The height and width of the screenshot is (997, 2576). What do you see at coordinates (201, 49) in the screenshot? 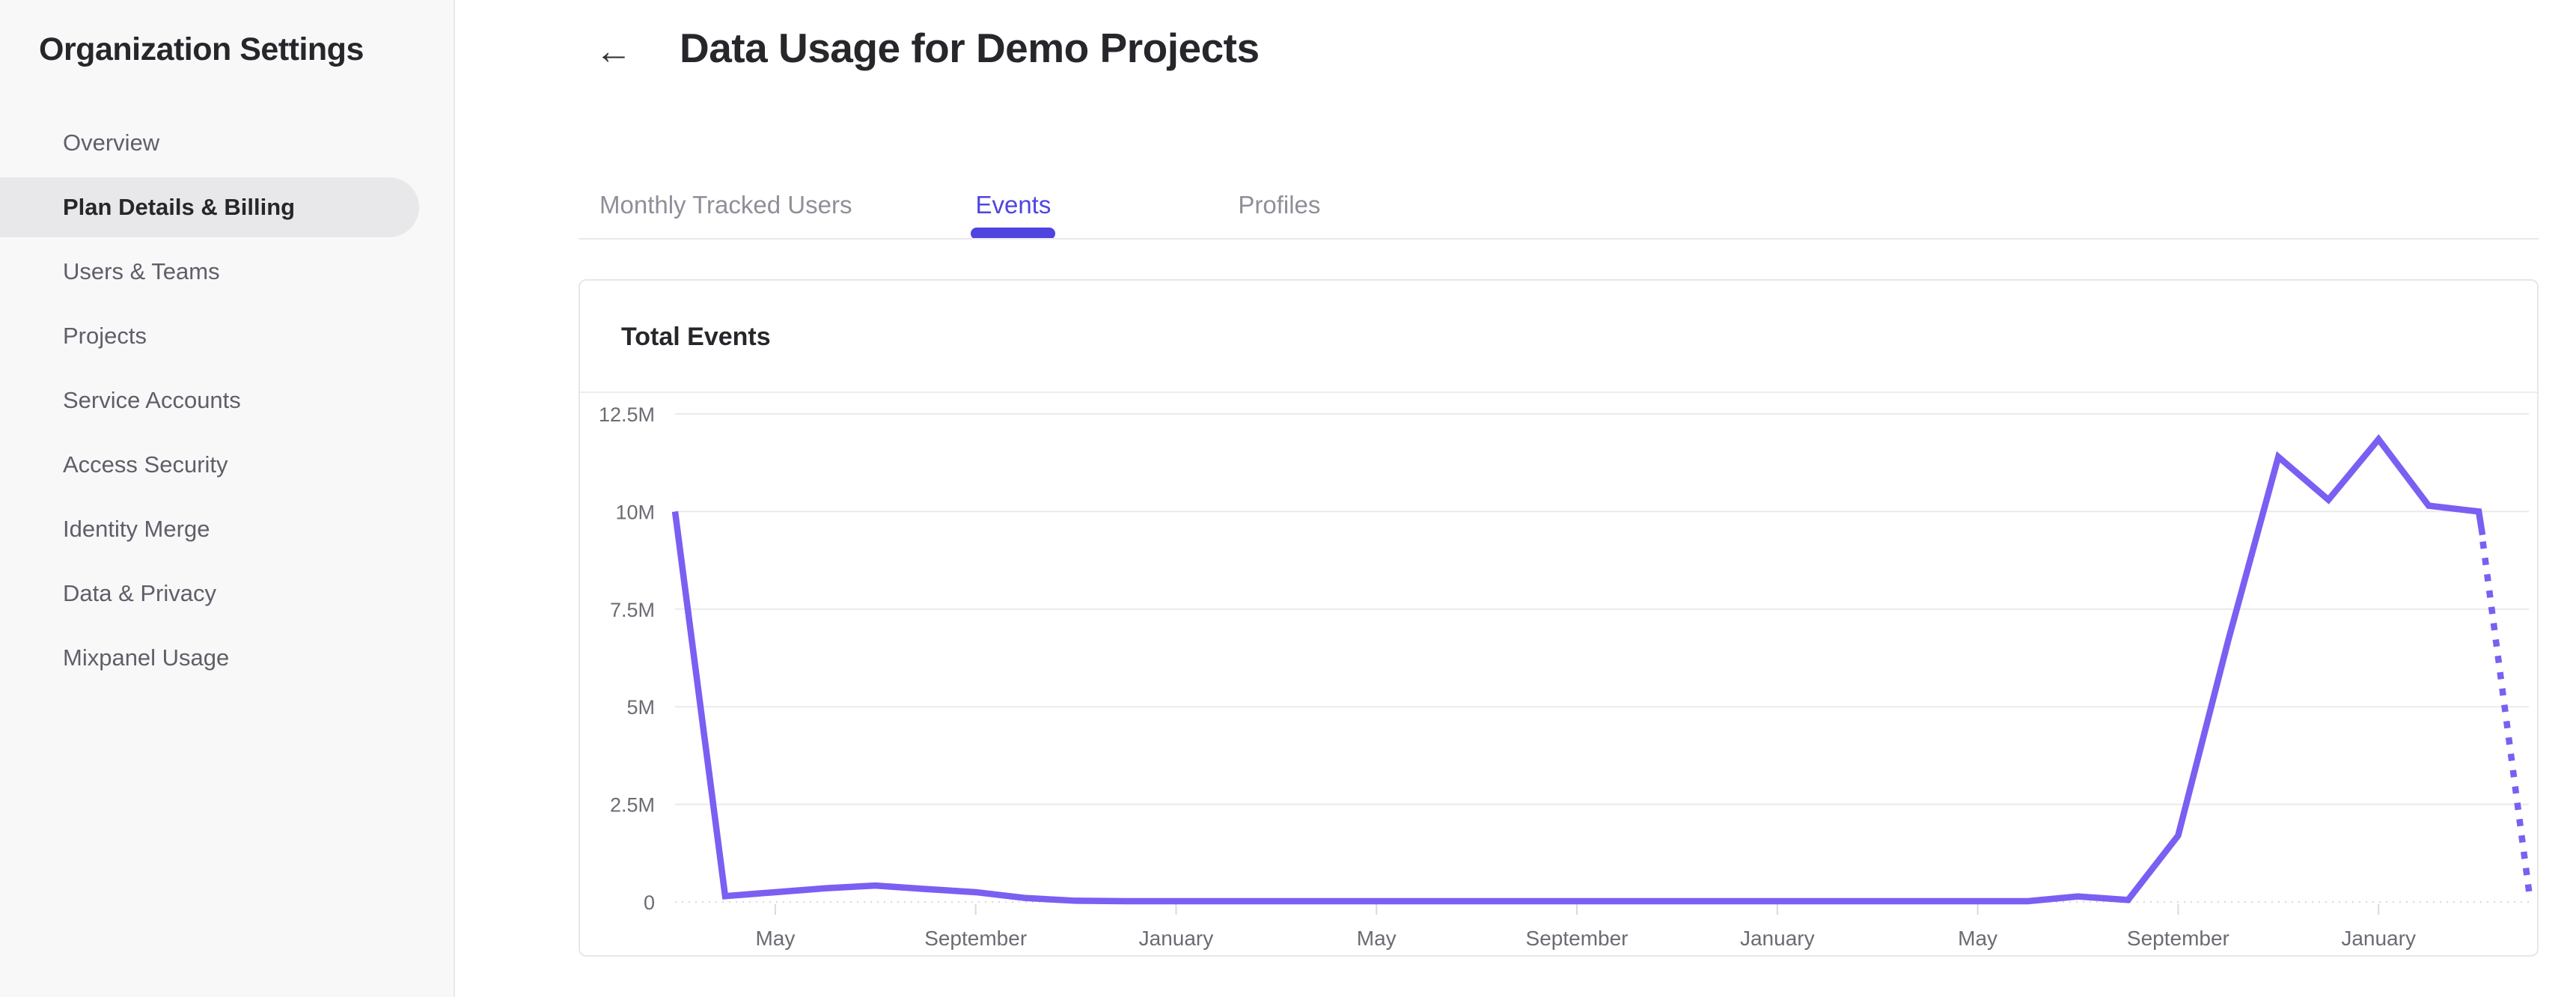
I see `sidebar-title: Organization Settings` at bounding box center [201, 49].